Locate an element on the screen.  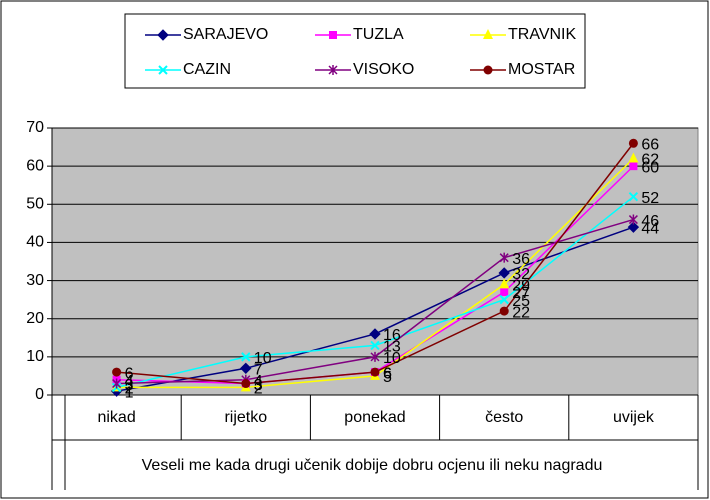
legend-label: MOSTAR is located at coordinates (541, 69).